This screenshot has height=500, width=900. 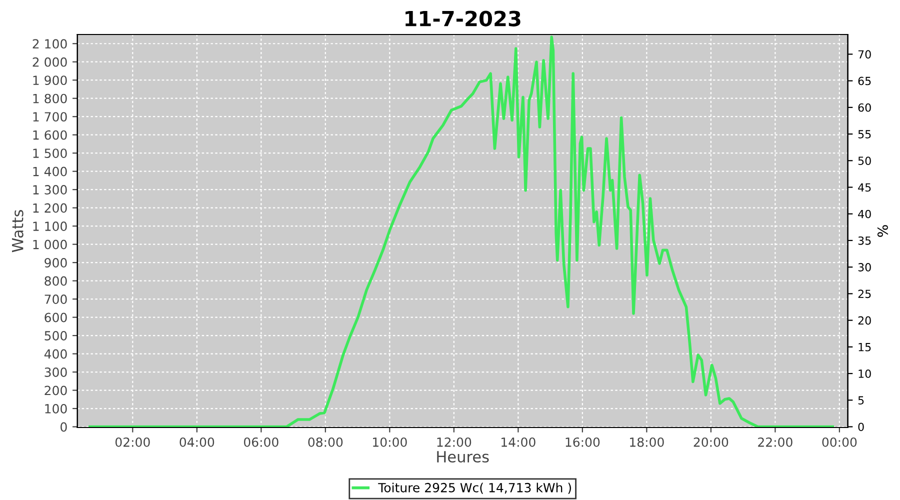 What do you see at coordinates (63, 427) in the screenshot?
I see `y-tick-label: 0` at bounding box center [63, 427].